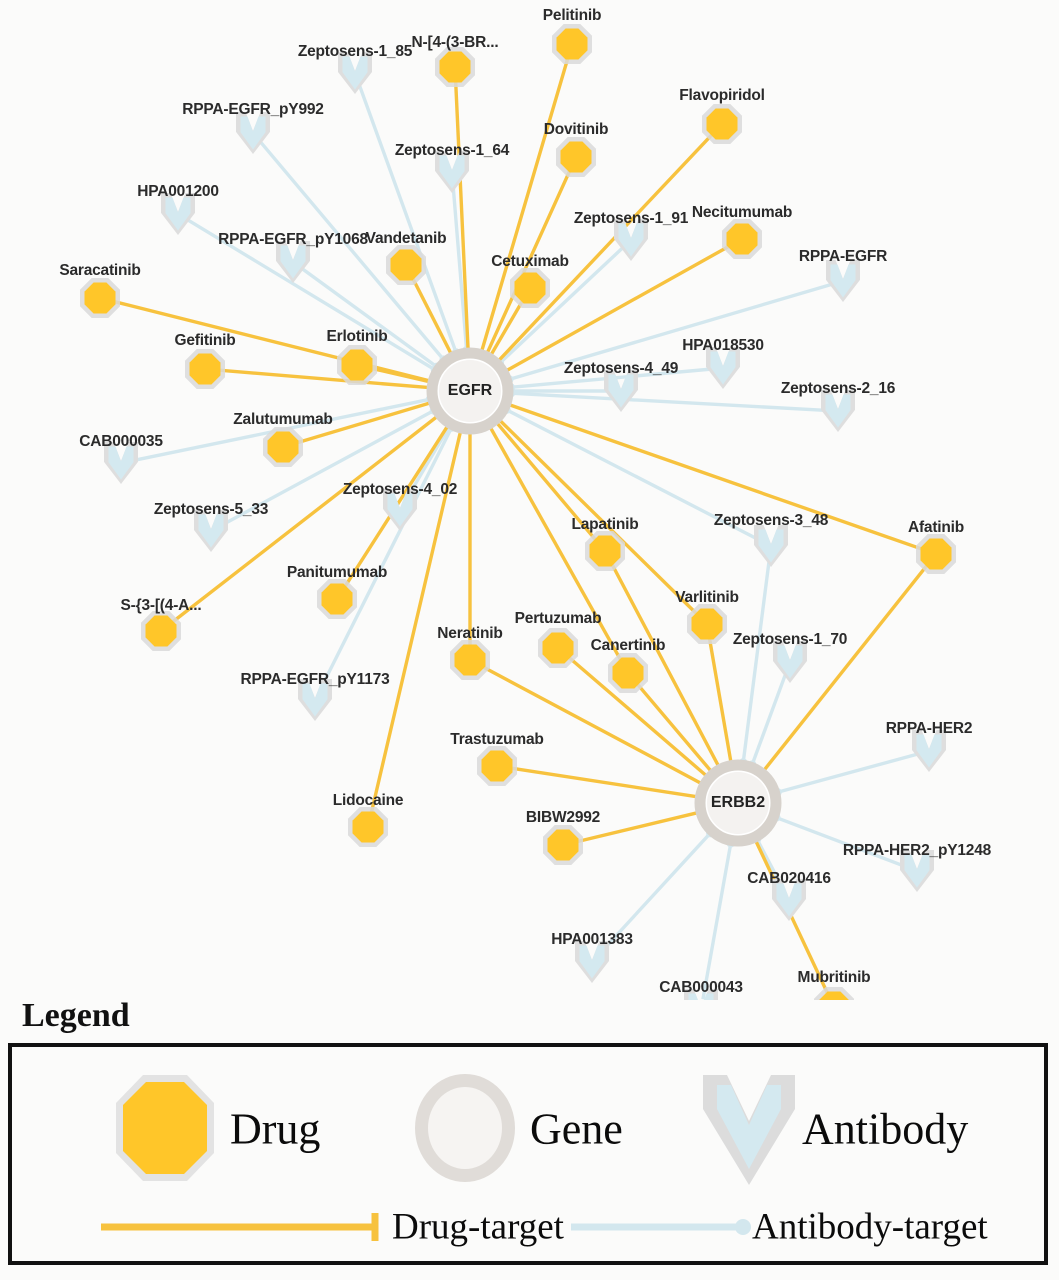 This screenshot has height=1280, width=1059. I want to click on legend-title: Legend, so click(76, 1015).